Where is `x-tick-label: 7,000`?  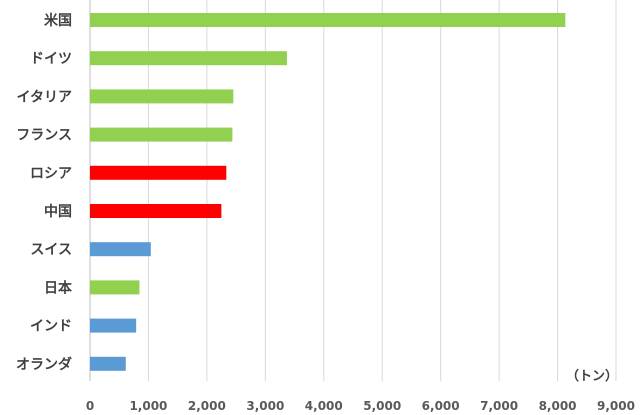 x-tick-label: 7,000 is located at coordinates (499, 406).